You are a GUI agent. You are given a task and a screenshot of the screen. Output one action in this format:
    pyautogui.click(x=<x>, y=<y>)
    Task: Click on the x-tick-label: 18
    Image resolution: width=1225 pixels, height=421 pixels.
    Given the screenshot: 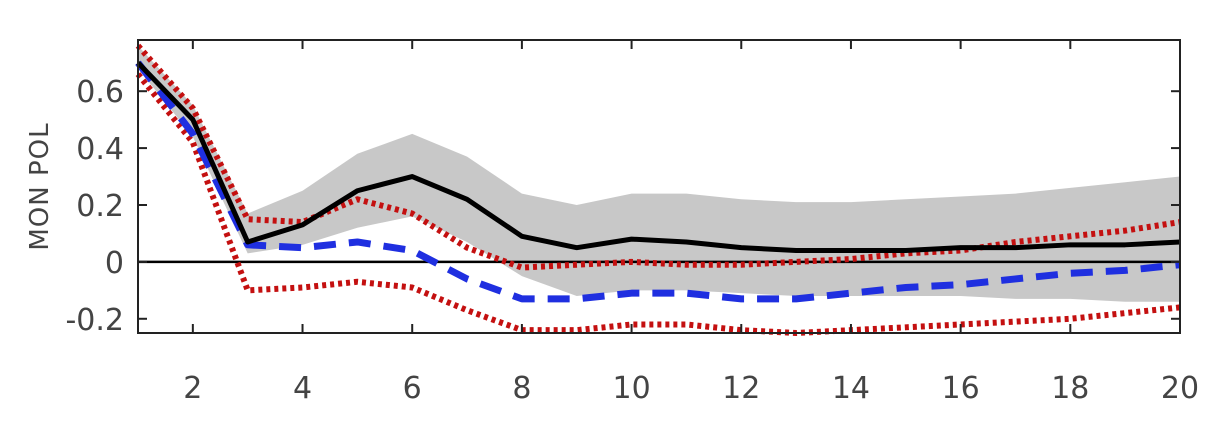 What is the action you would take?
    pyautogui.click(x=1070, y=388)
    